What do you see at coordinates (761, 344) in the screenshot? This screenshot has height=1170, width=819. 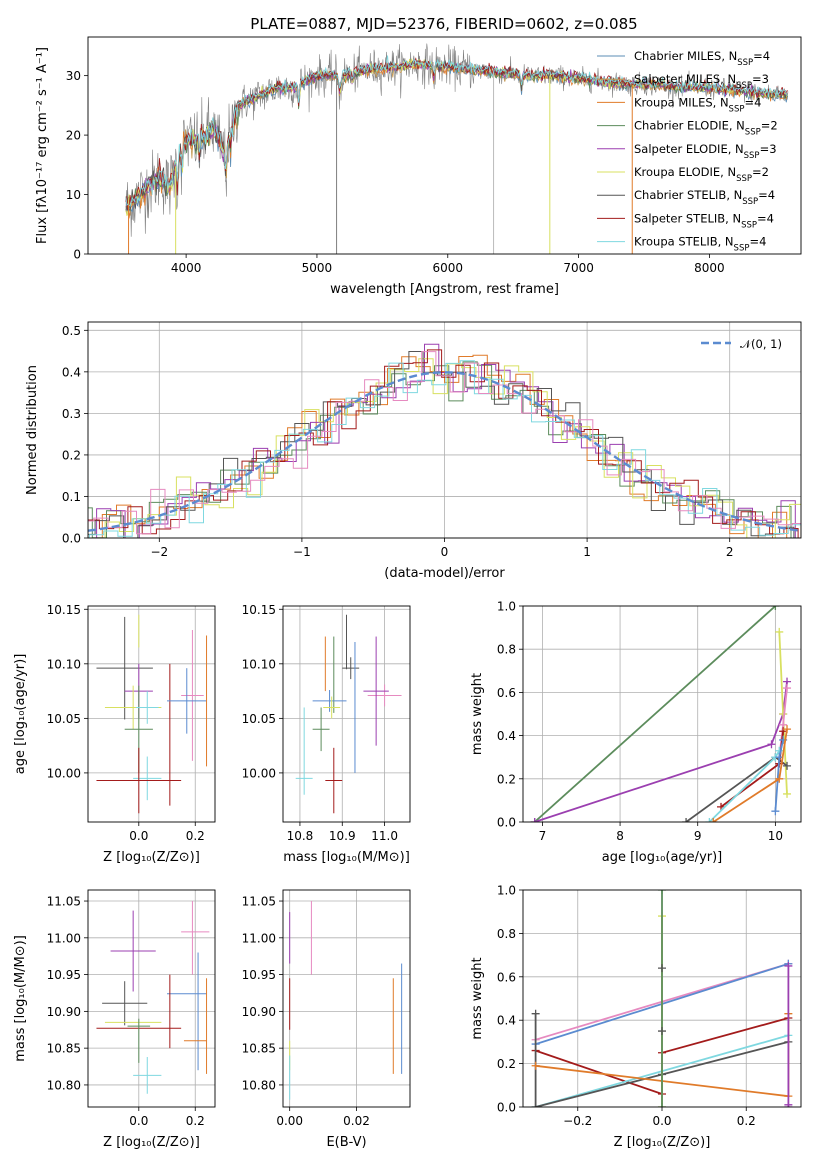 I see `legend-entry: 𝒩(0, 1)` at bounding box center [761, 344].